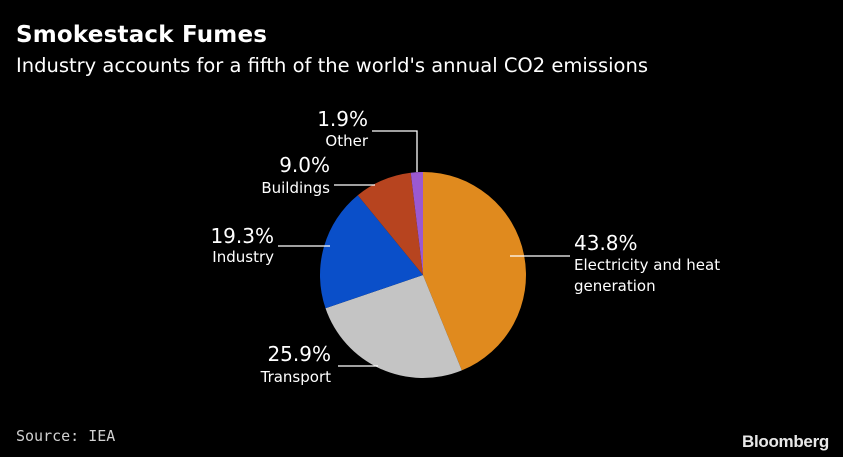  I want to click on bloomberg-logo: Bloomberg, so click(785, 441).